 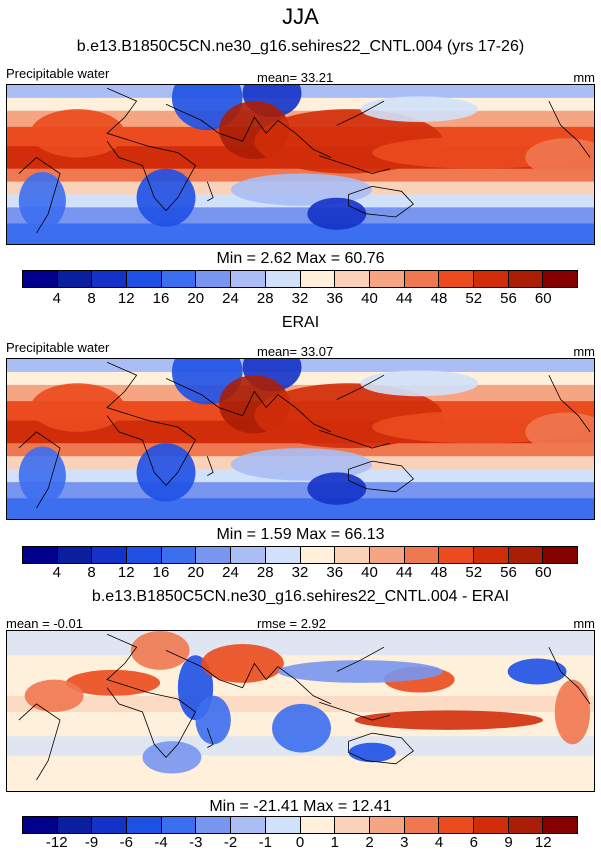 I want to click on panel-3-units: mm, so click(x=584, y=623).